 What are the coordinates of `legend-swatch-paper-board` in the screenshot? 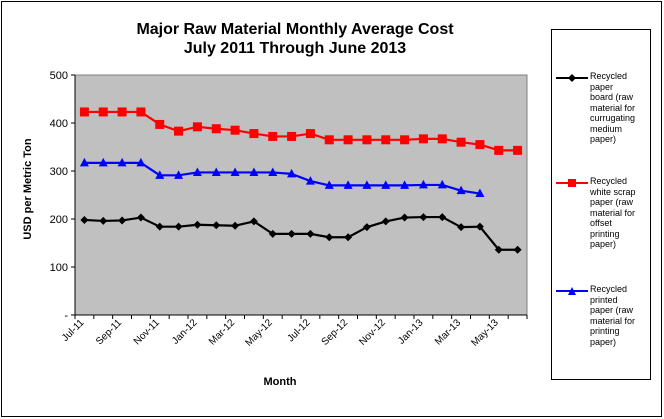 It's located at (572, 78).